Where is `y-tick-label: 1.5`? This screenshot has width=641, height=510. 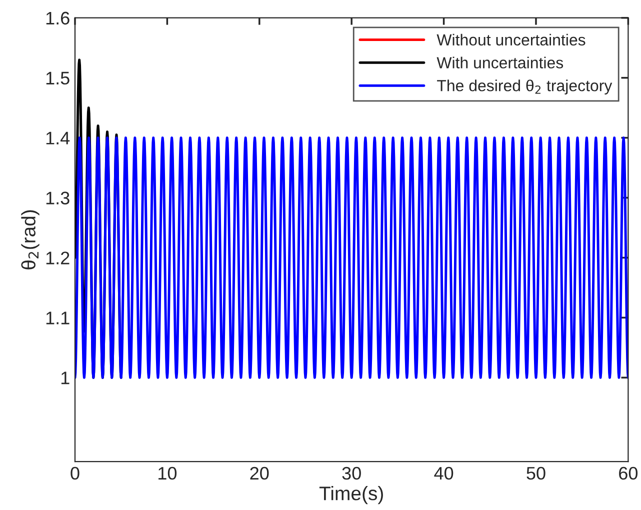
y-tick-label: 1.5 is located at coordinates (58, 78).